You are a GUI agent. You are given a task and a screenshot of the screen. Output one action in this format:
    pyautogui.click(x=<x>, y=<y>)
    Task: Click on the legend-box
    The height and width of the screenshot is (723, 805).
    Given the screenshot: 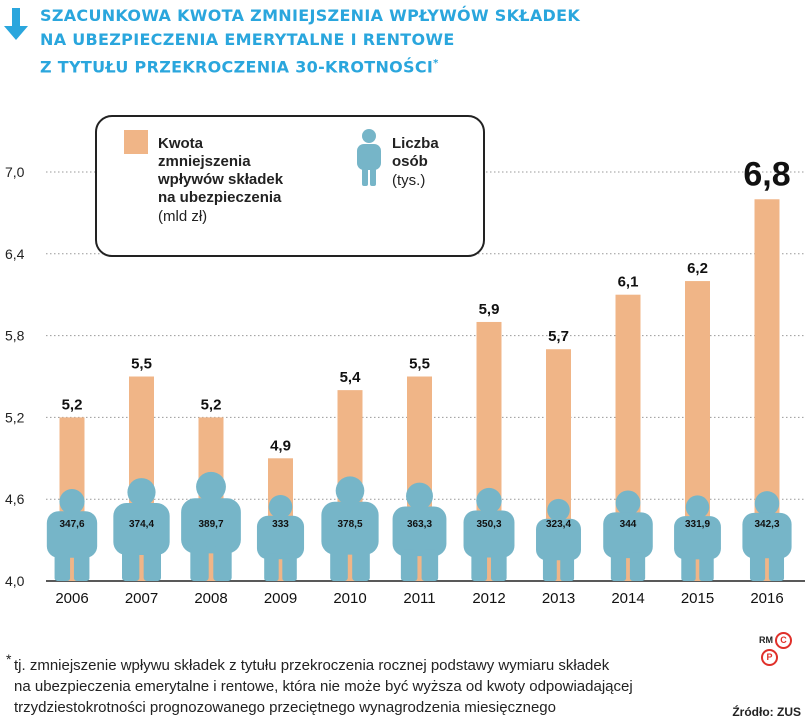 What is the action you would take?
    pyautogui.click(x=290, y=186)
    